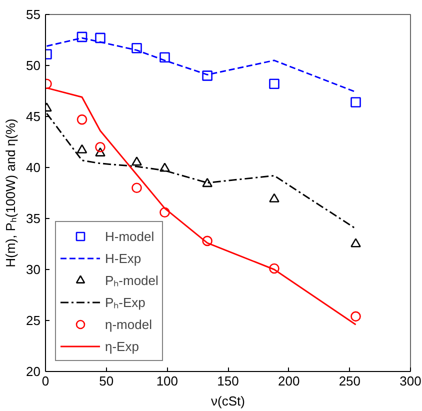  What do you see at coordinates (289, 381) in the screenshot?
I see `x-tick-label: 200` at bounding box center [289, 381].